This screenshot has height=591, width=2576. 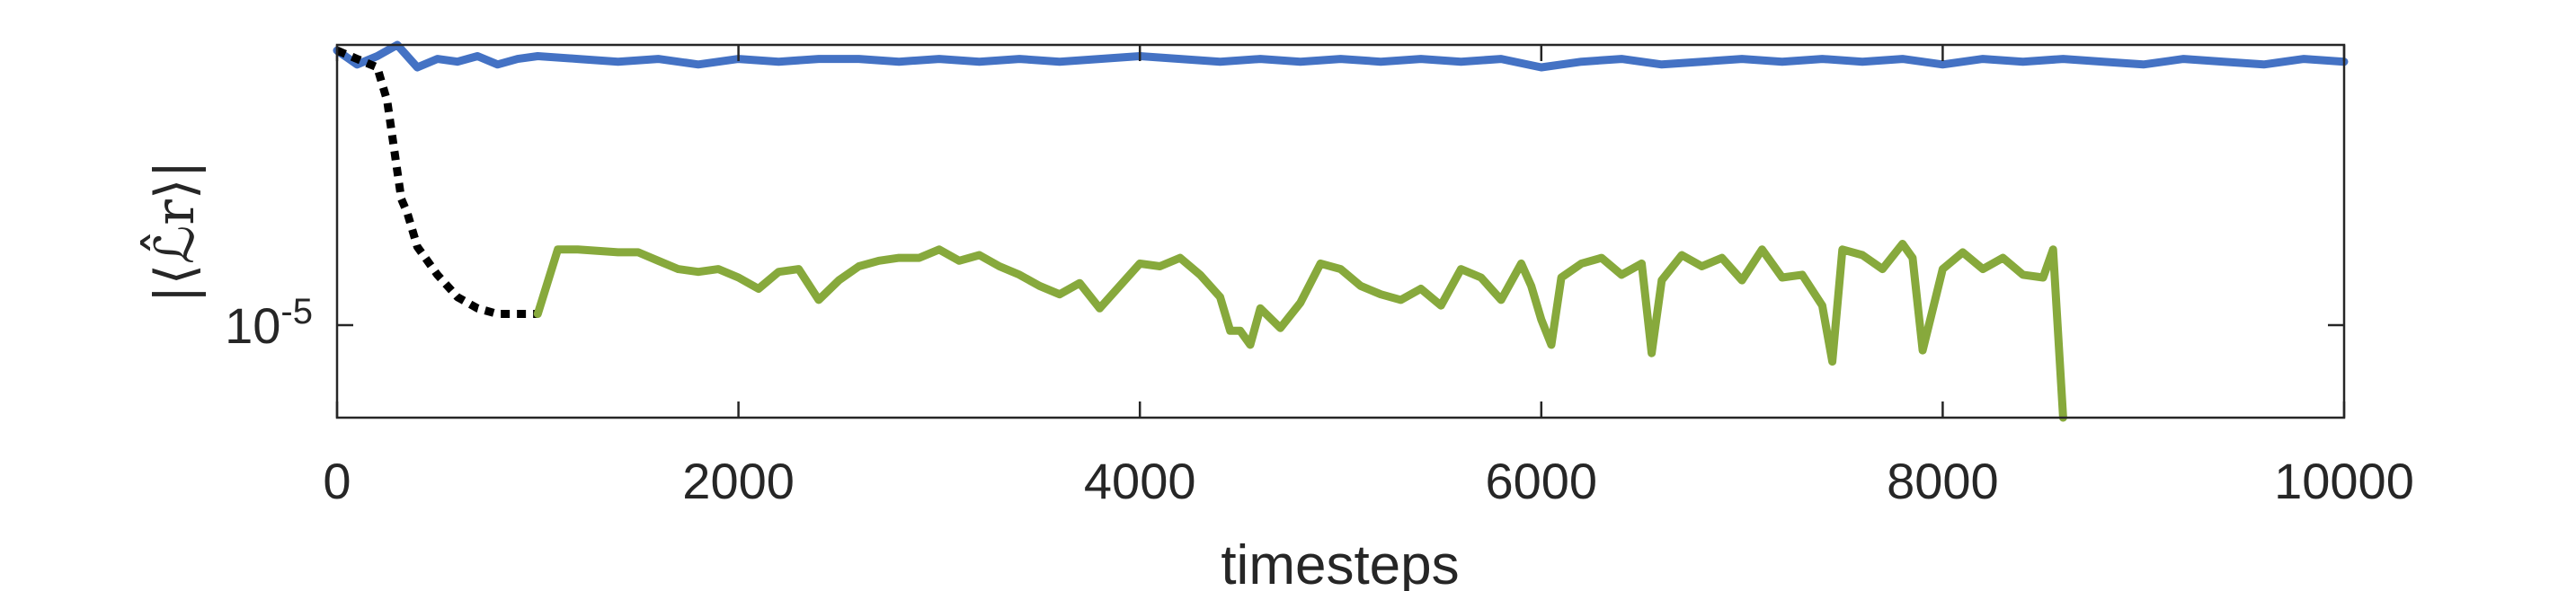 What do you see at coordinates (269, 323) in the screenshot?
I see `y-tick-label: 10-5` at bounding box center [269, 323].